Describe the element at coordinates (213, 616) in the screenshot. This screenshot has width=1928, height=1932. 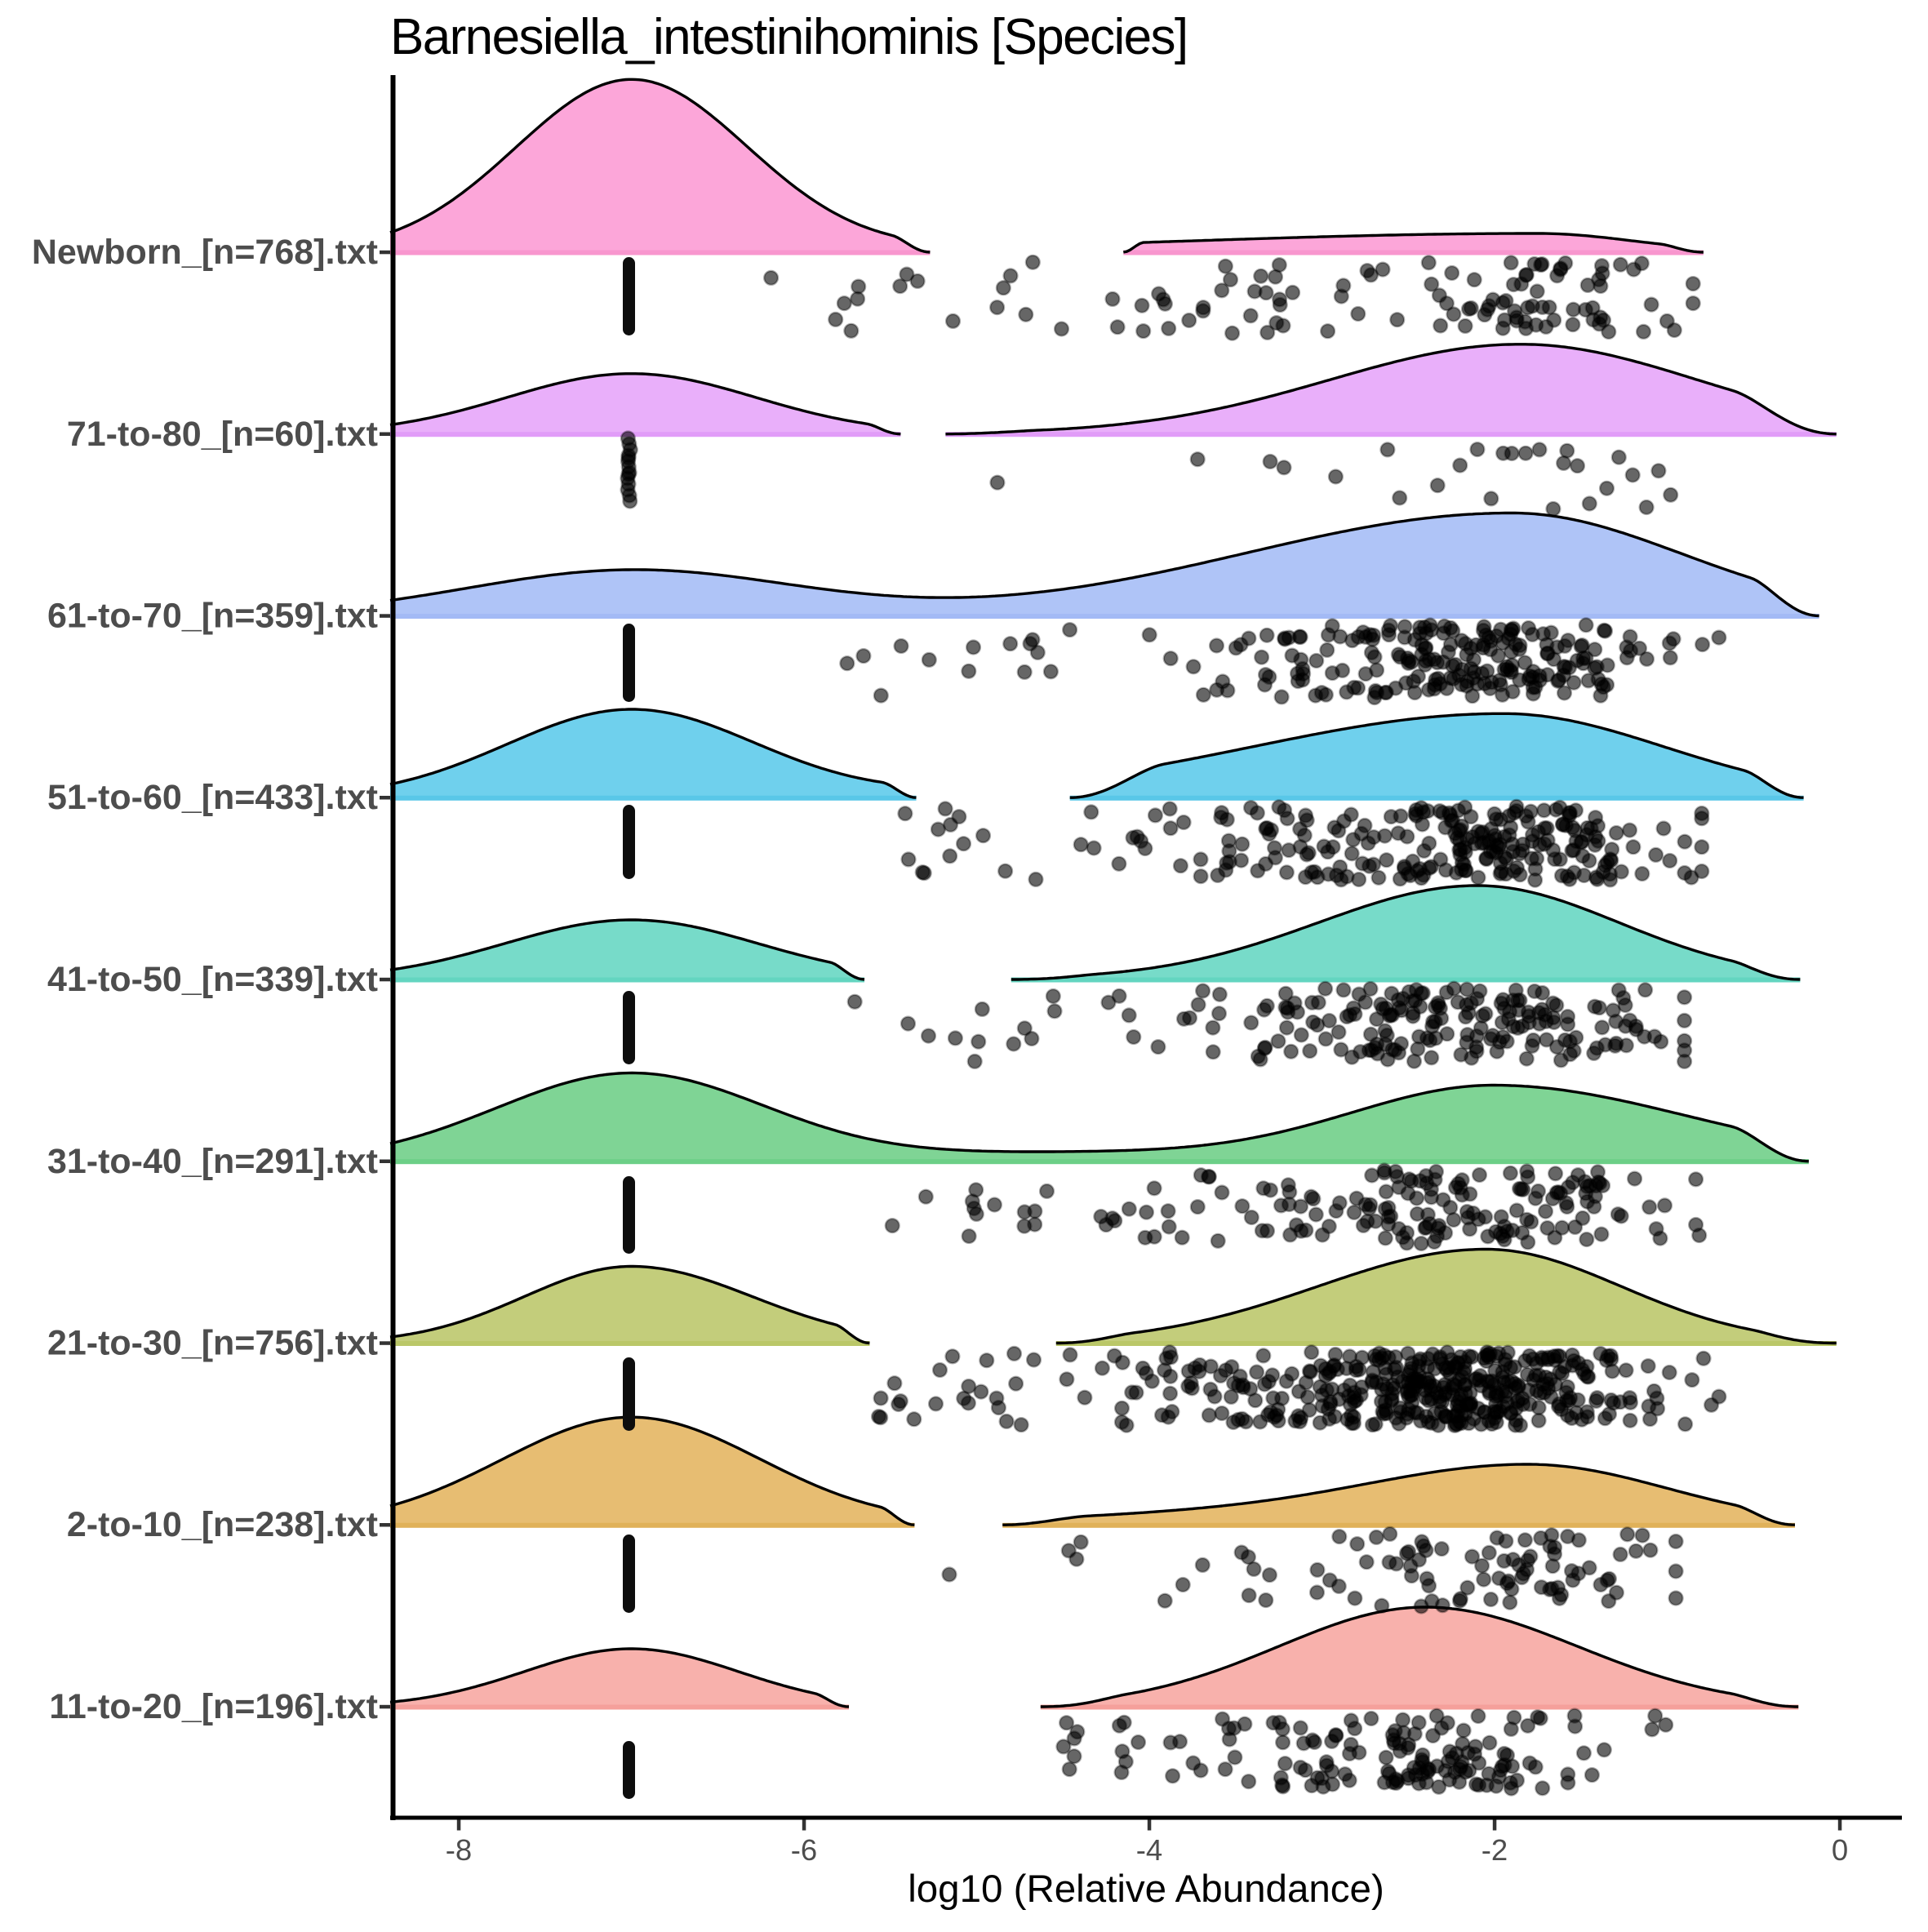
I see `svg-text: 61-to-70_[n=359].txt` at that location.